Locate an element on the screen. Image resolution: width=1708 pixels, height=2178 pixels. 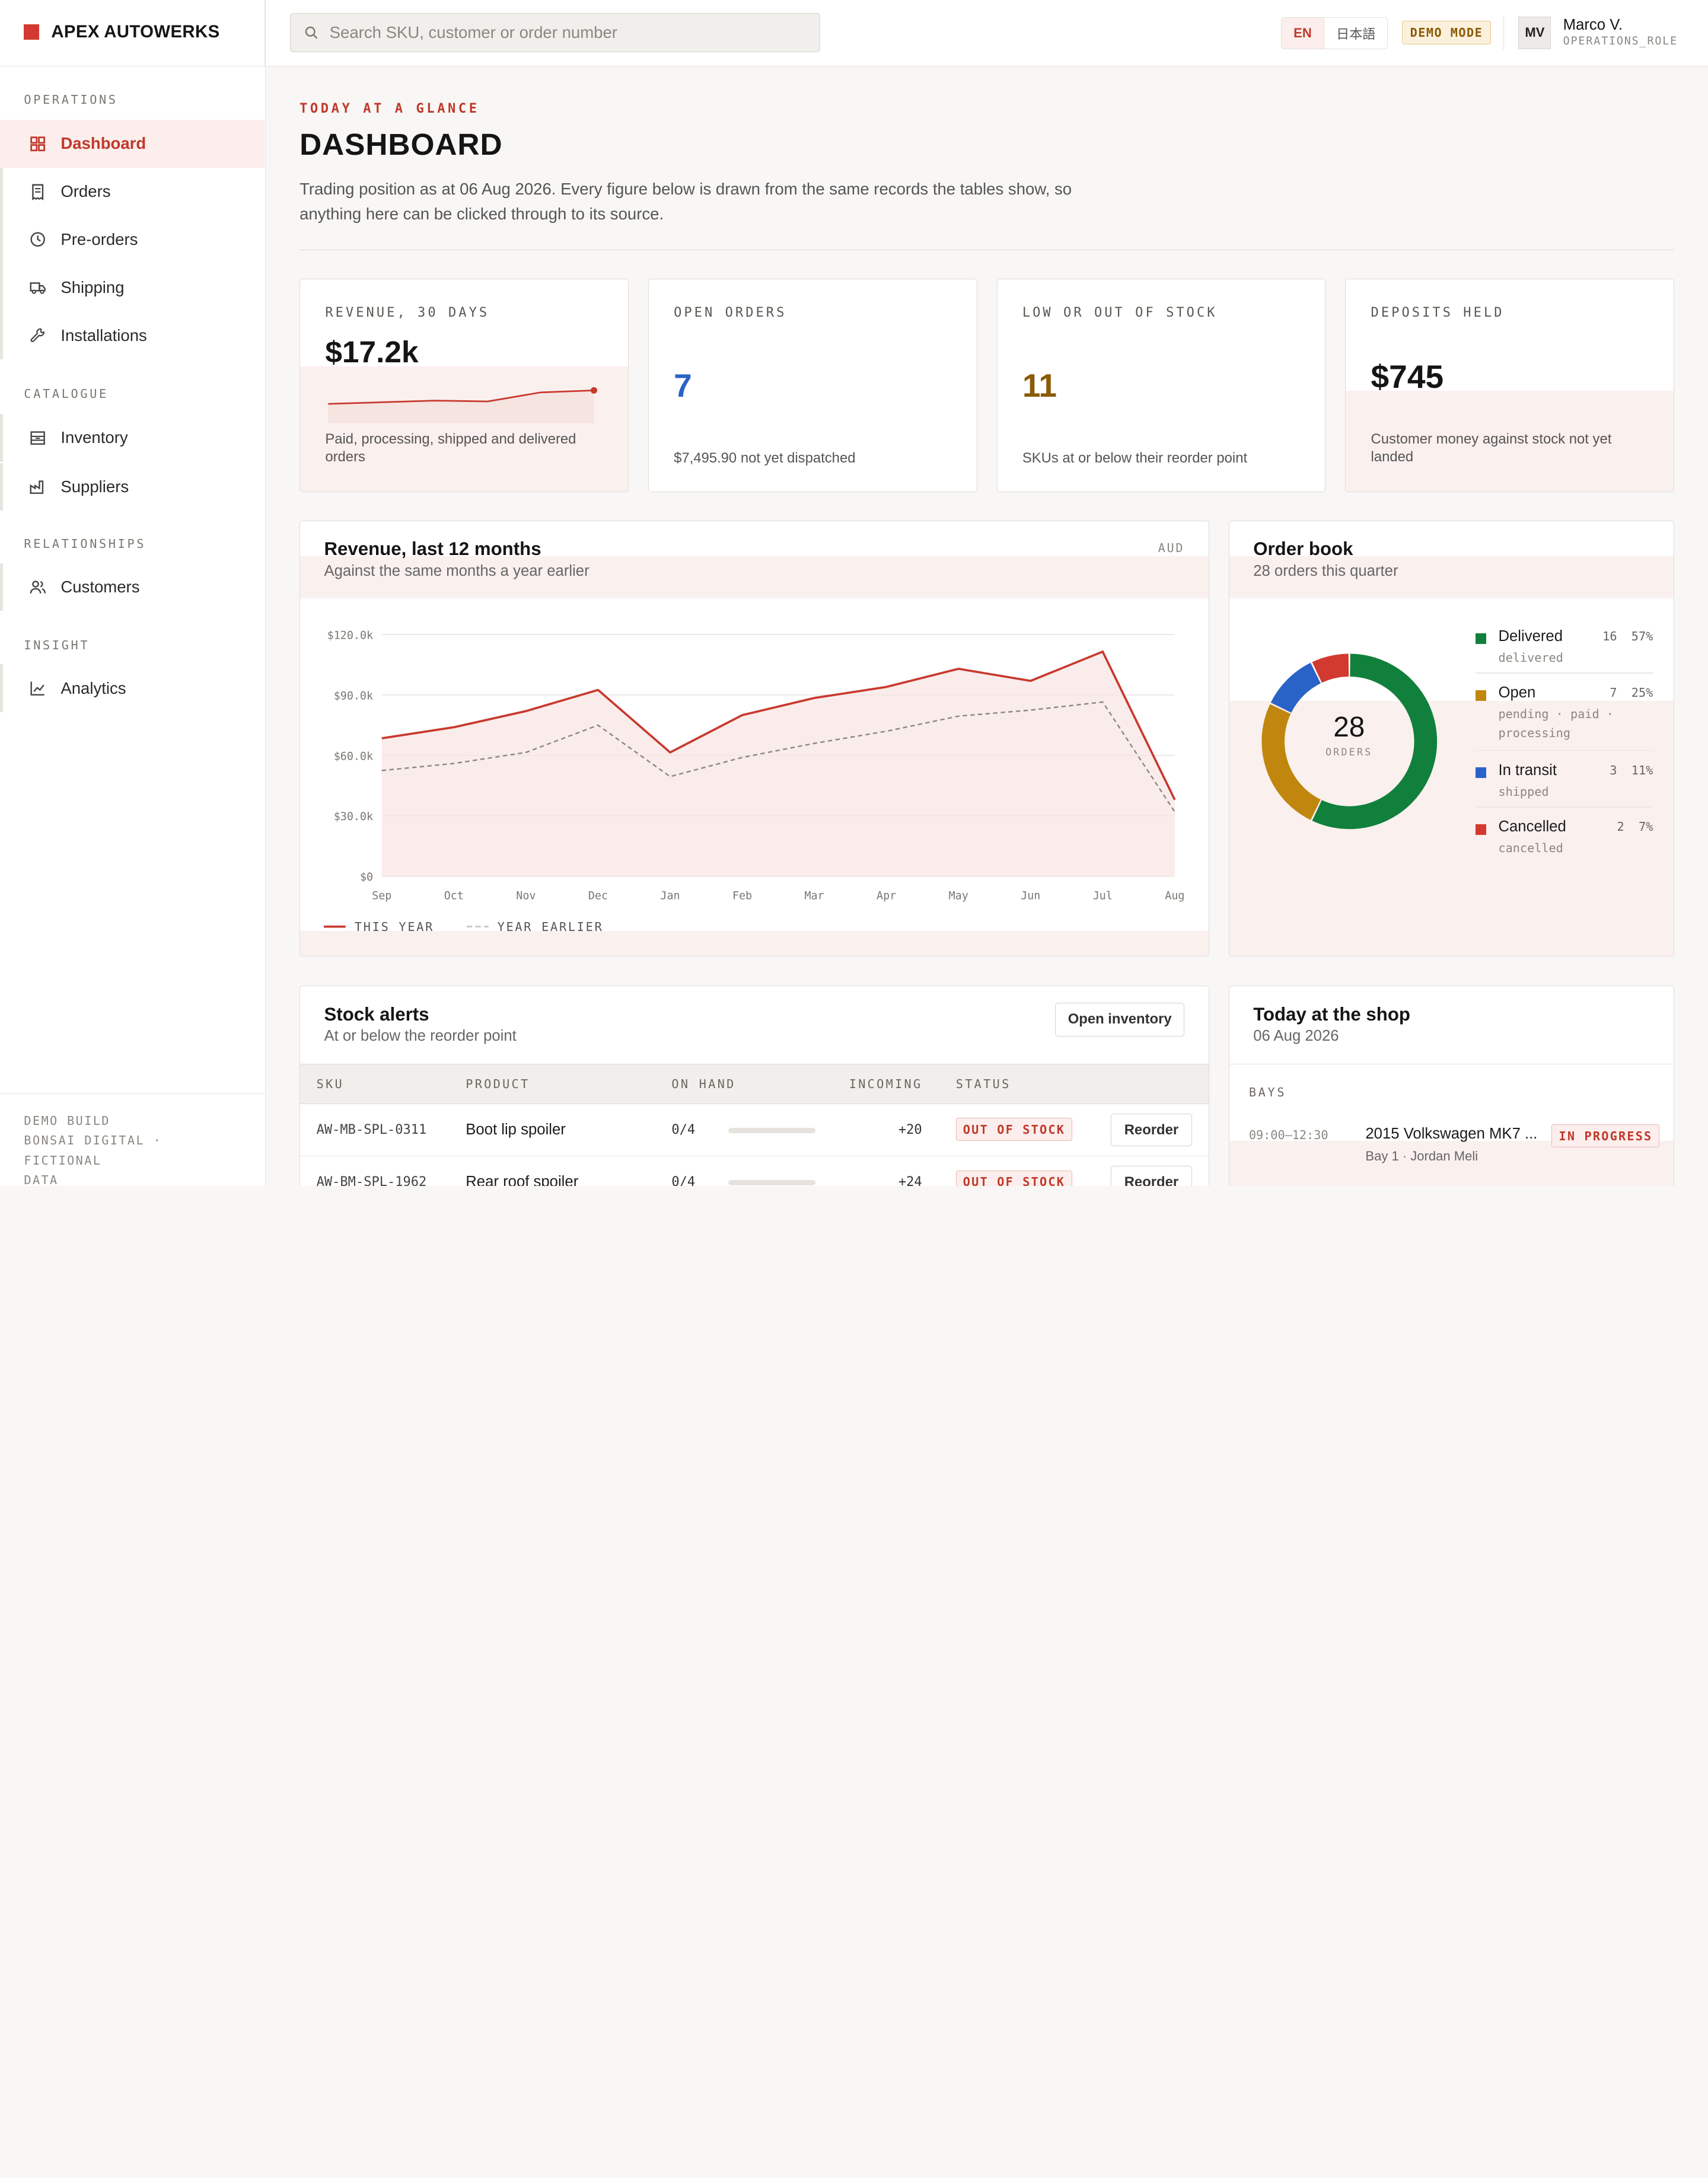
stock-level-bar is located at coordinates (772, 1130).